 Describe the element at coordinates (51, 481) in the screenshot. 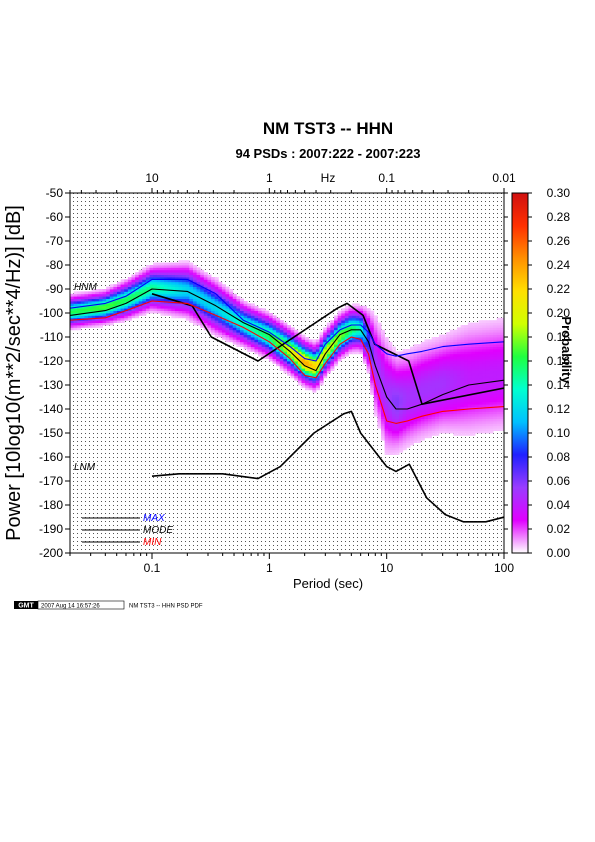

I see `y-tick-label: -170` at that location.